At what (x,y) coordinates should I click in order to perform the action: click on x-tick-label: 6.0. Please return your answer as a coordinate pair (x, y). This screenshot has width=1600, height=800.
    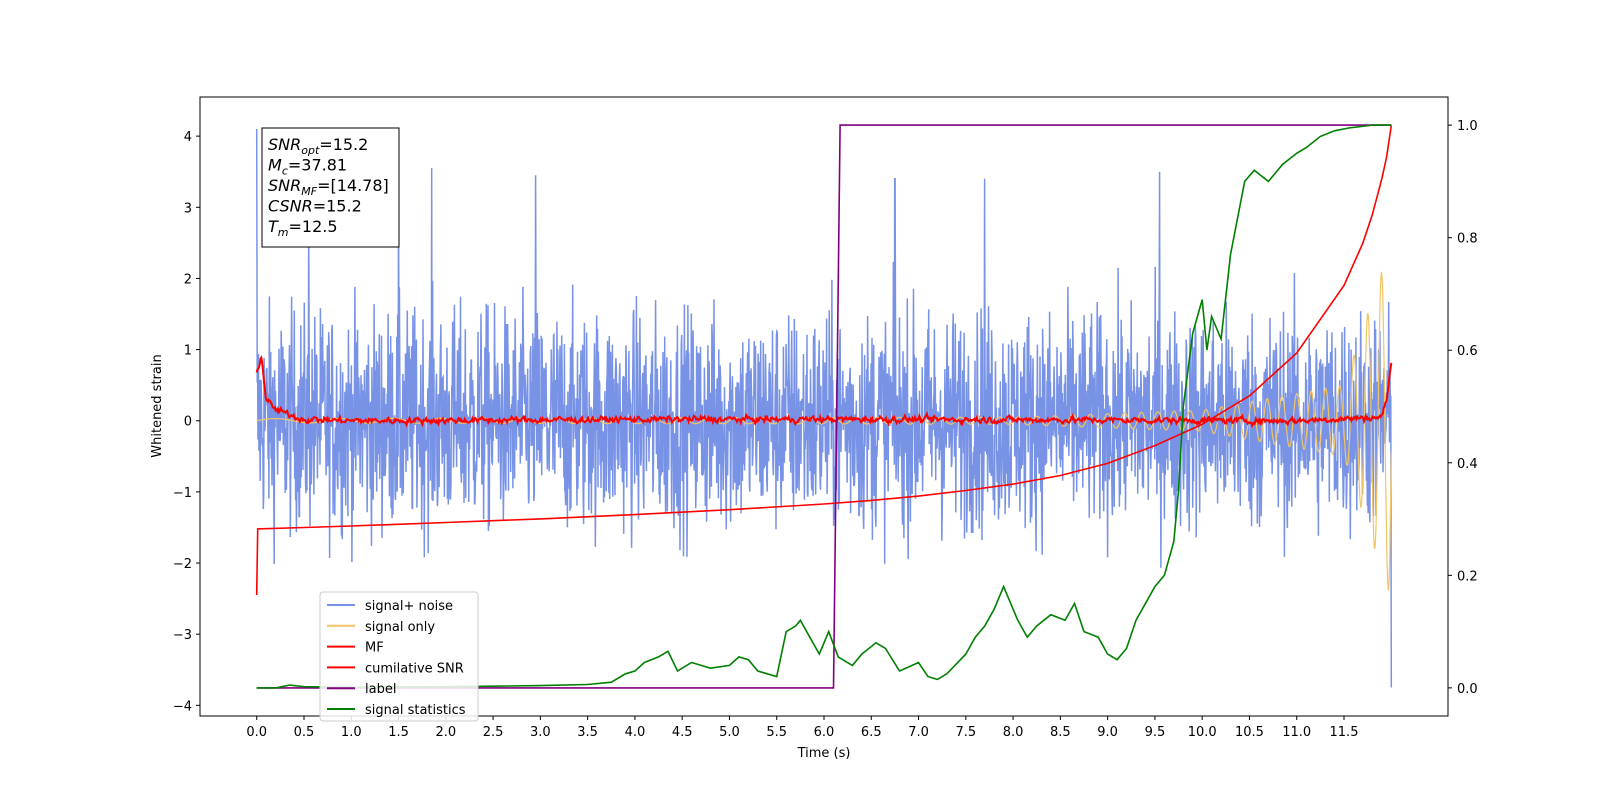
    Looking at the image, I should click on (824, 732).